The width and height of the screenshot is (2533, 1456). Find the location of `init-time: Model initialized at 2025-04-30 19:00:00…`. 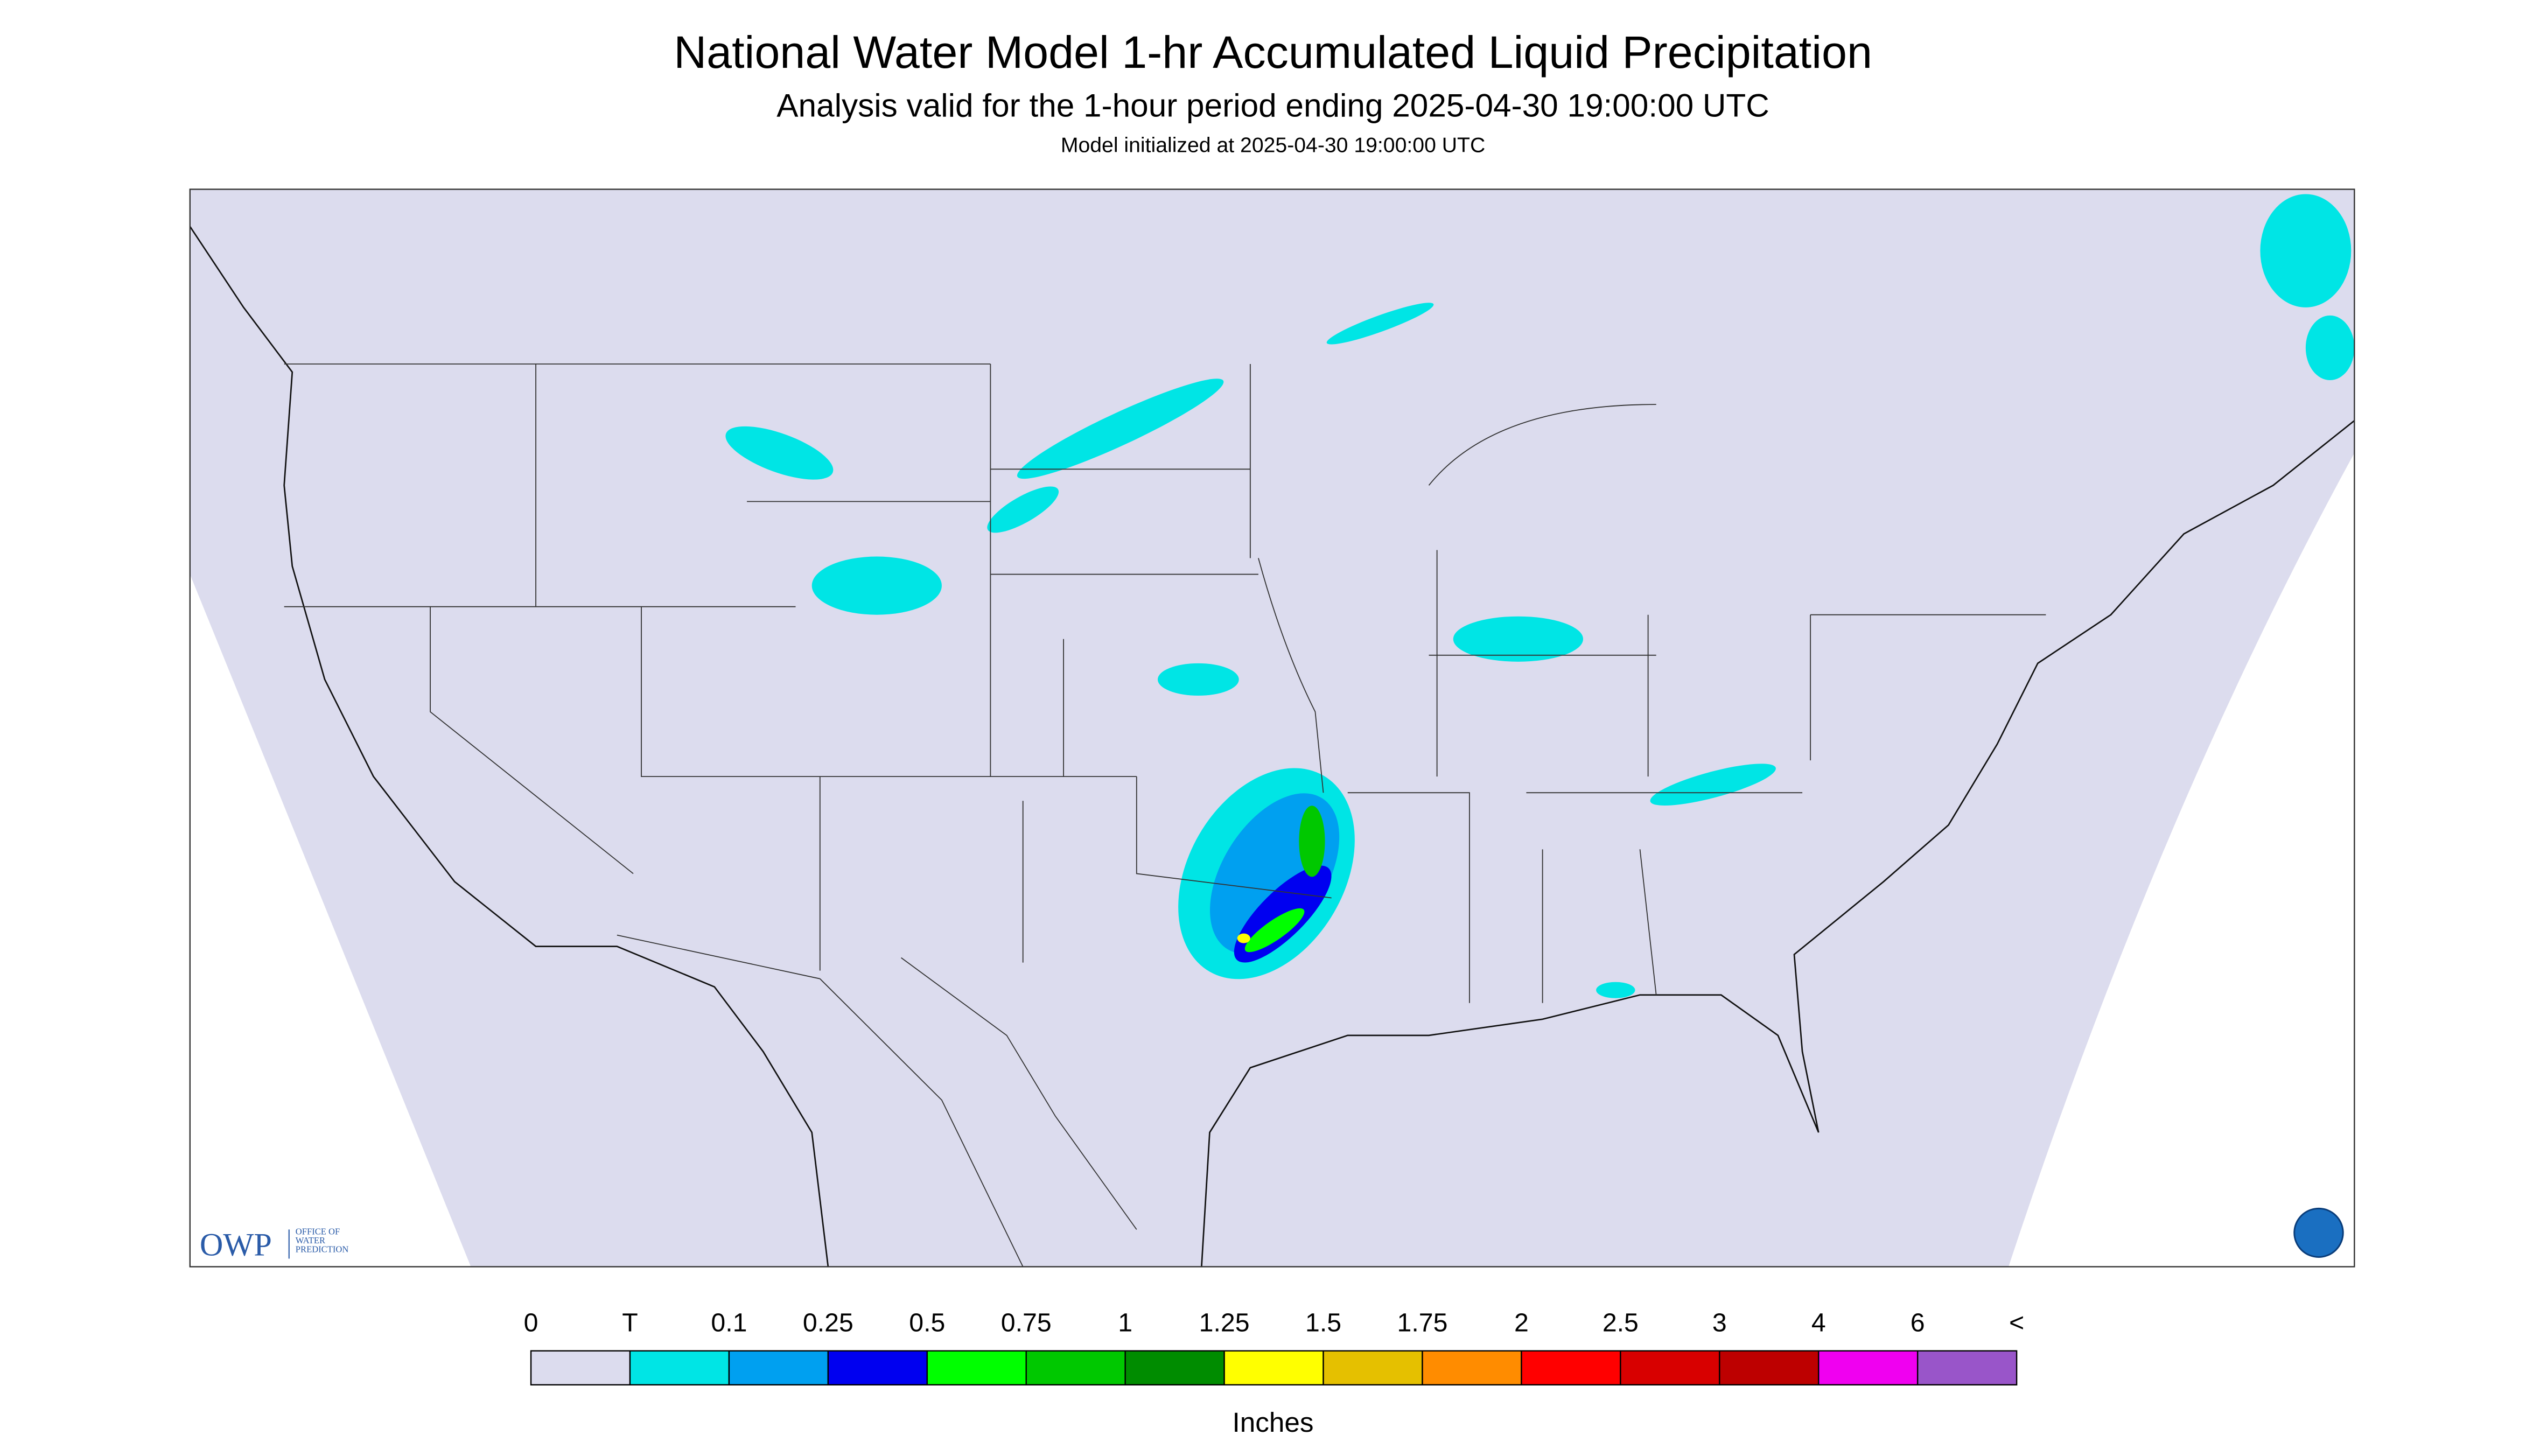

init-time: Model initialized at 2025-04-30 19:00:00… is located at coordinates (1273, 145).